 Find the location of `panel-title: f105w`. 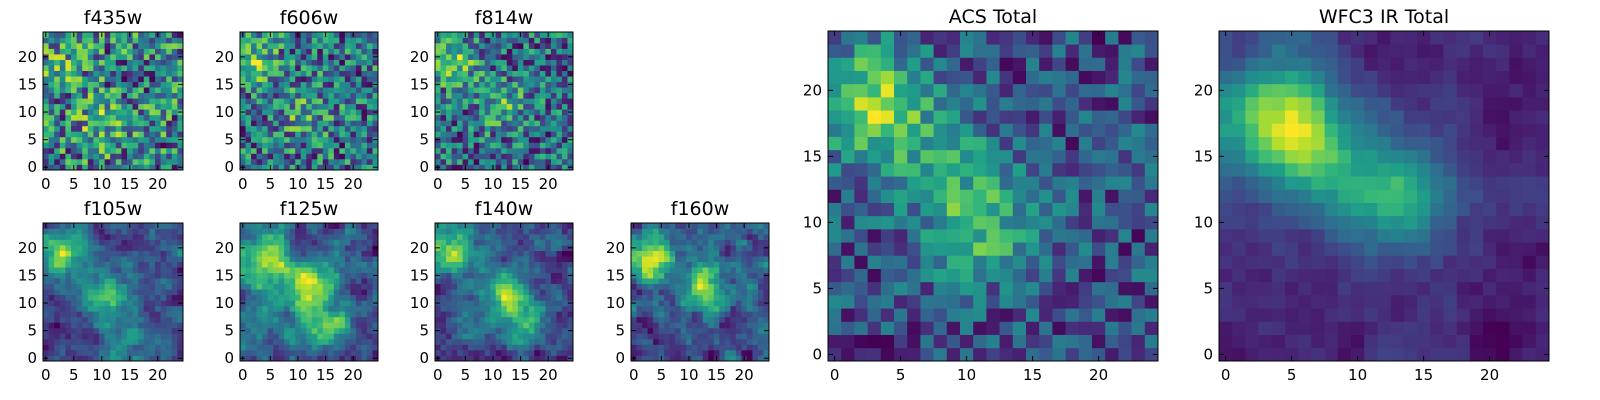

panel-title: f105w is located at coordinates (113, 209).